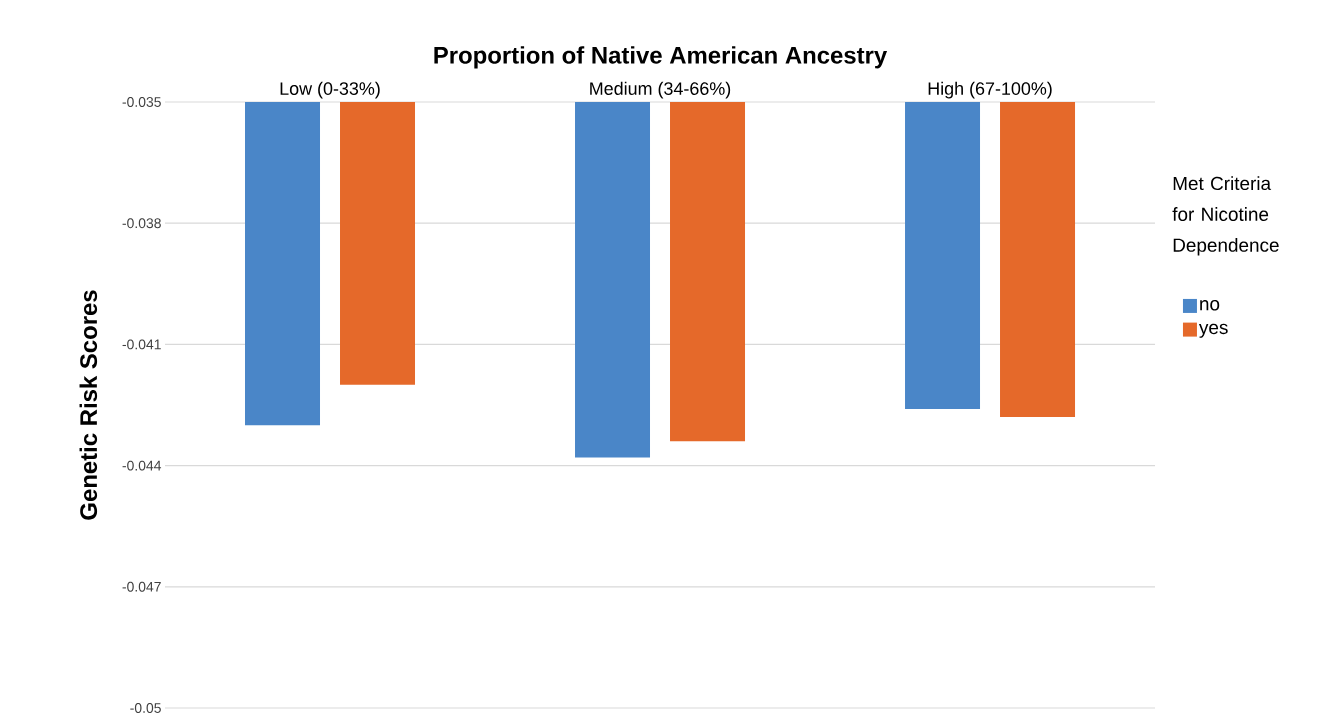 The height and width of the screenshot is (724, 1317). What do you see at coordinates (660, 90) in the screenshot?
I see `x-tick-label: Medium (34-66%)` at bounding box center [660, 90].